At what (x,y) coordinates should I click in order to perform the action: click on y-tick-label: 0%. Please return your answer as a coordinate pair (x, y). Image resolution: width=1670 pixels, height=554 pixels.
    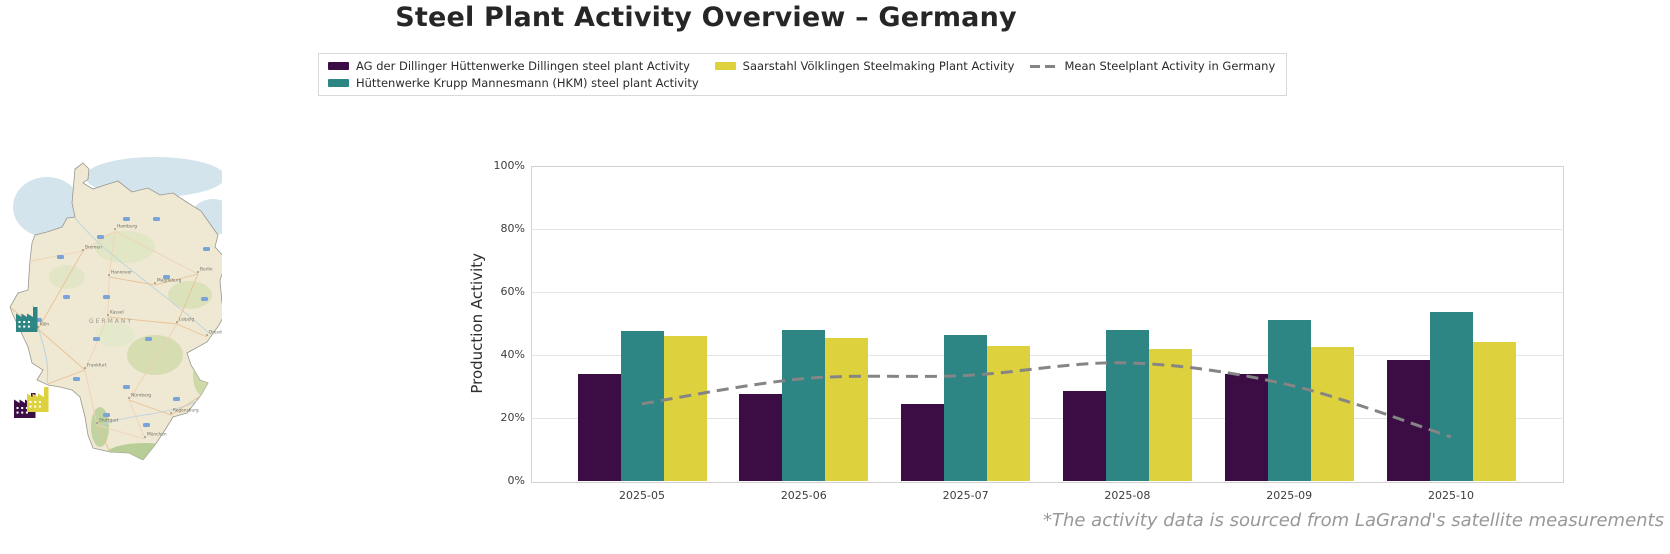
    Looking at the image, I should click on (516, 480).